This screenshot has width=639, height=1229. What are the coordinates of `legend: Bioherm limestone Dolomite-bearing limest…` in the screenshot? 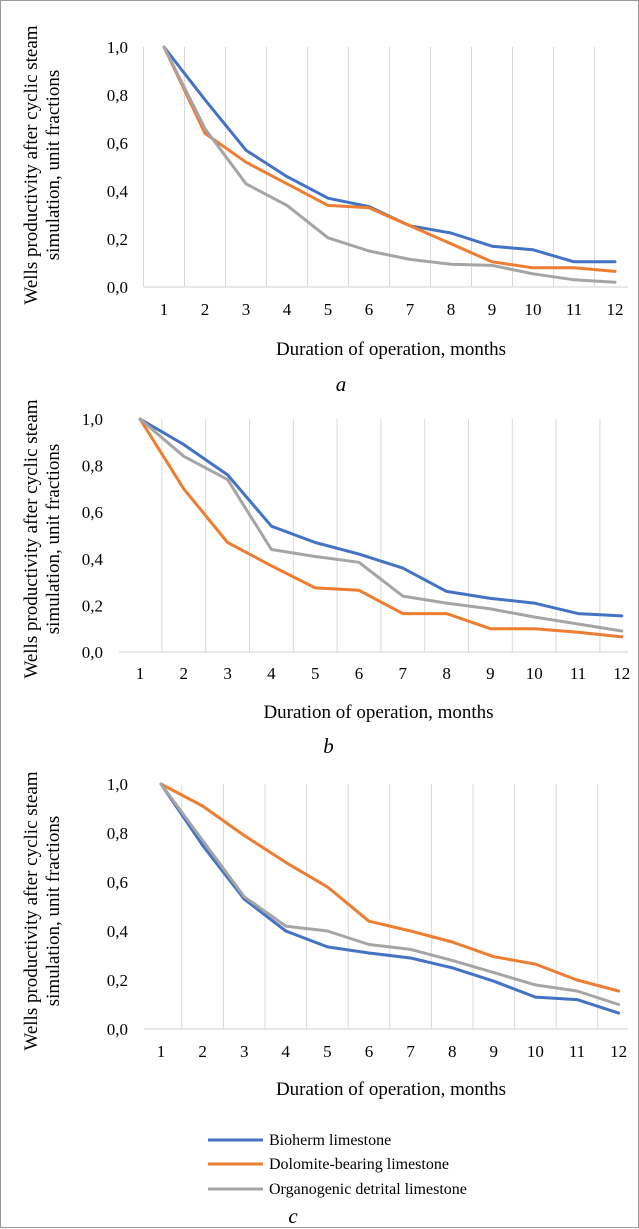 It's located at (337, 1165).